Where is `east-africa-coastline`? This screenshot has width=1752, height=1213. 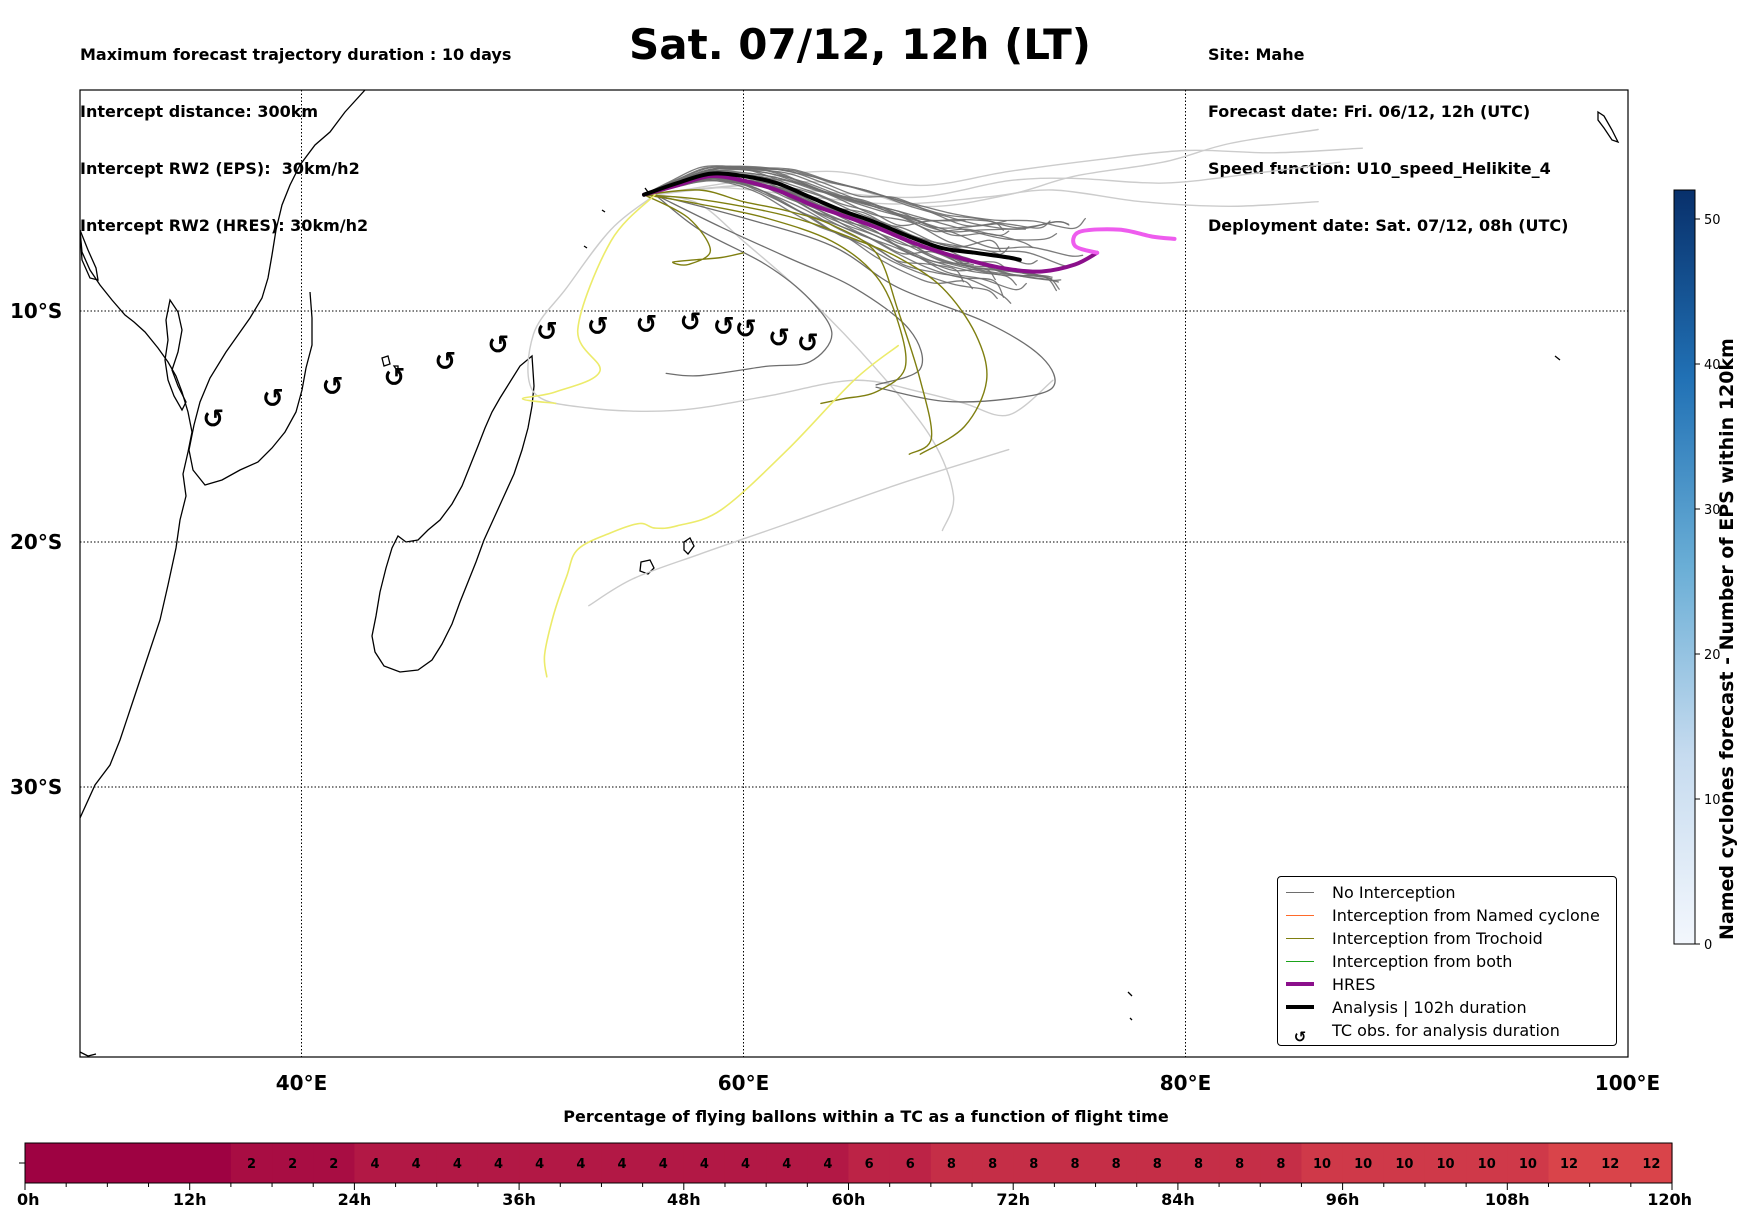 east-africa-coastline is located at coordinates (277, 288).